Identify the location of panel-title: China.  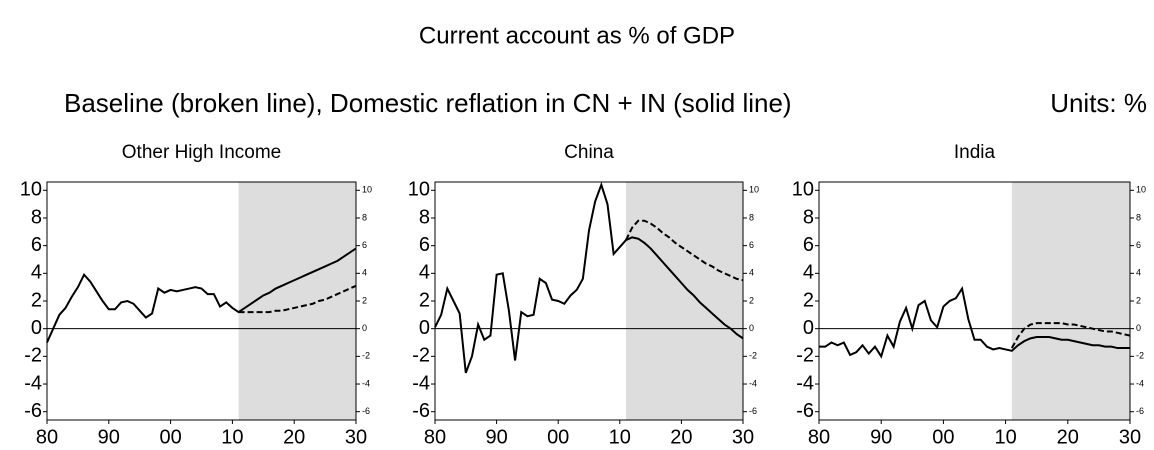
(589, 152).